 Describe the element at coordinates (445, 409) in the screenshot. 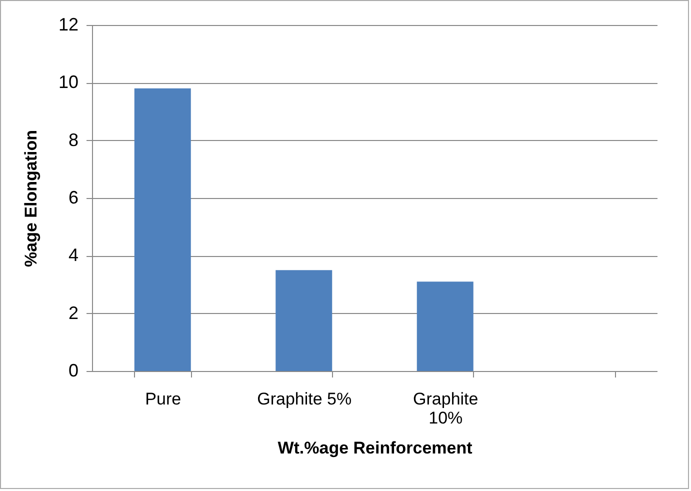

I see `x-tick-label: Graphite 10%` at that location.